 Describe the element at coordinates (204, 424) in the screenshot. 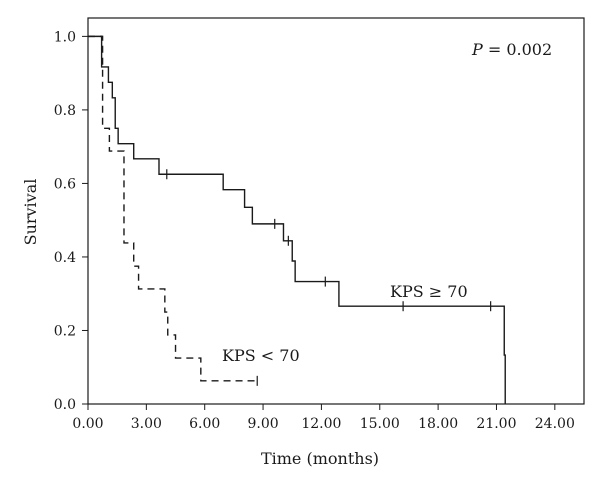

I see `x-tick-label: 6.00` at that location.